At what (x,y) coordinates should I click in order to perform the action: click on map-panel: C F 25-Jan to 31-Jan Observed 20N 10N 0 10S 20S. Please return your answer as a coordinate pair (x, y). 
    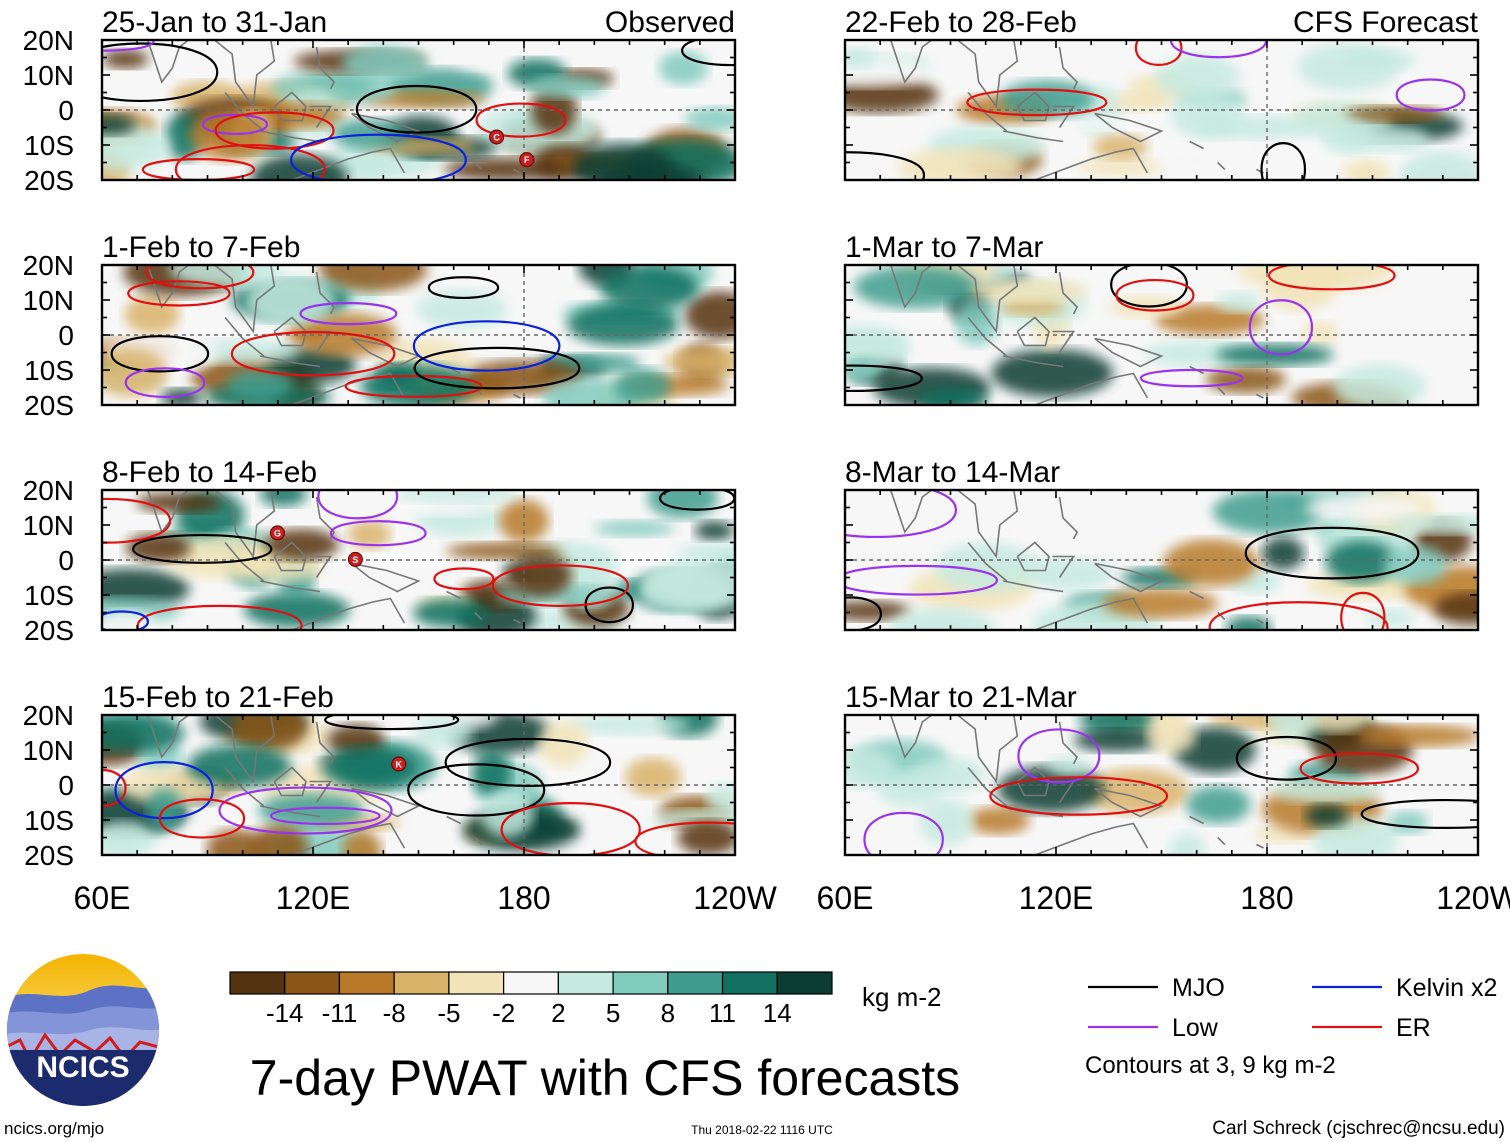
    Looking at the image, I should click on (380, 101).